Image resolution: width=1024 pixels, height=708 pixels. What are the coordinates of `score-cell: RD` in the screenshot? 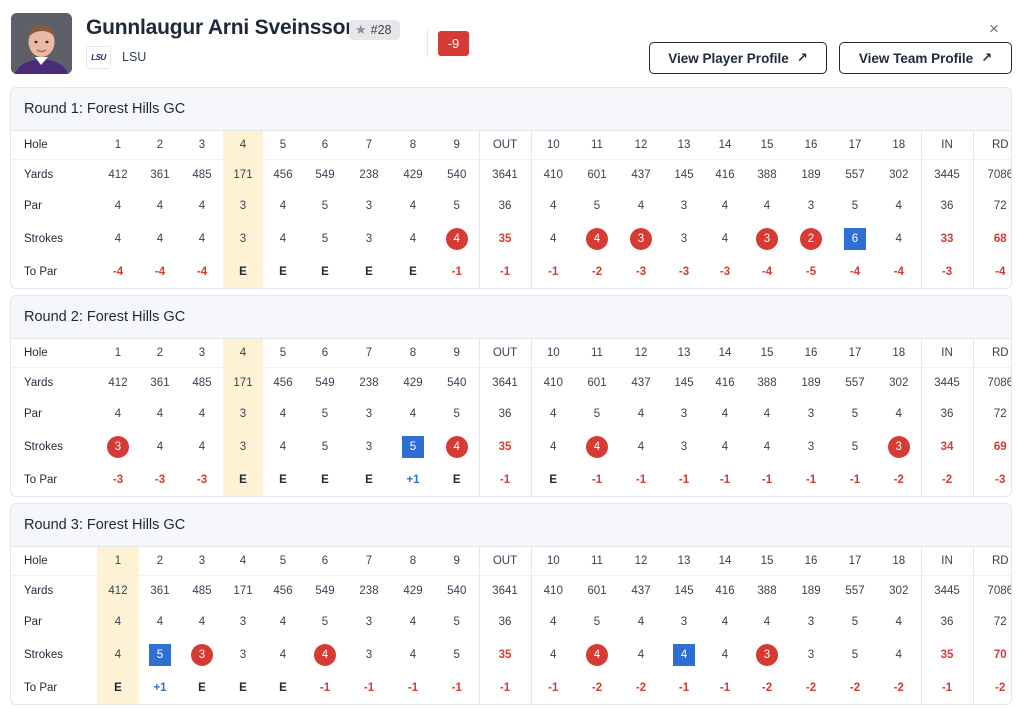 It's located at (991, 561).